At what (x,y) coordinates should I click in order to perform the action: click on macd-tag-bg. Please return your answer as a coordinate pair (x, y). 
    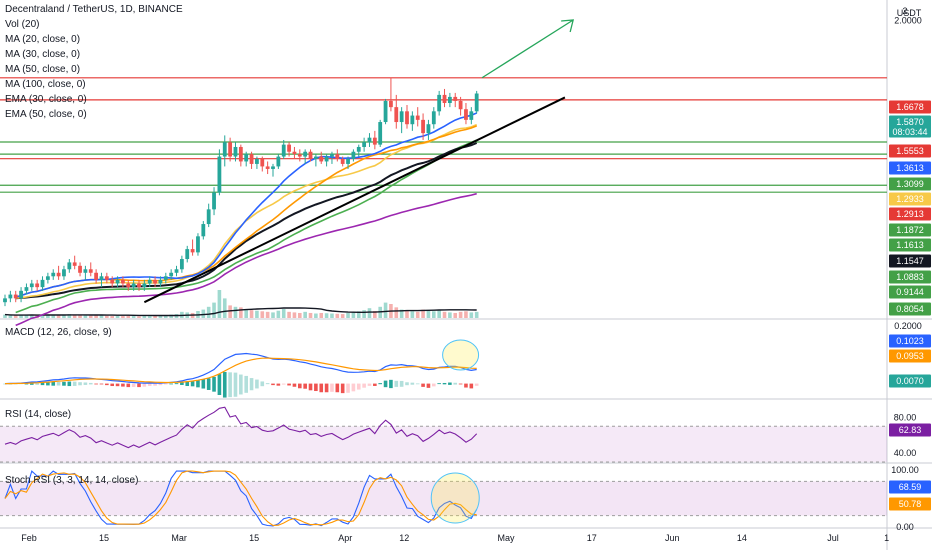
    Looking at the image, I should click on (910, 381).